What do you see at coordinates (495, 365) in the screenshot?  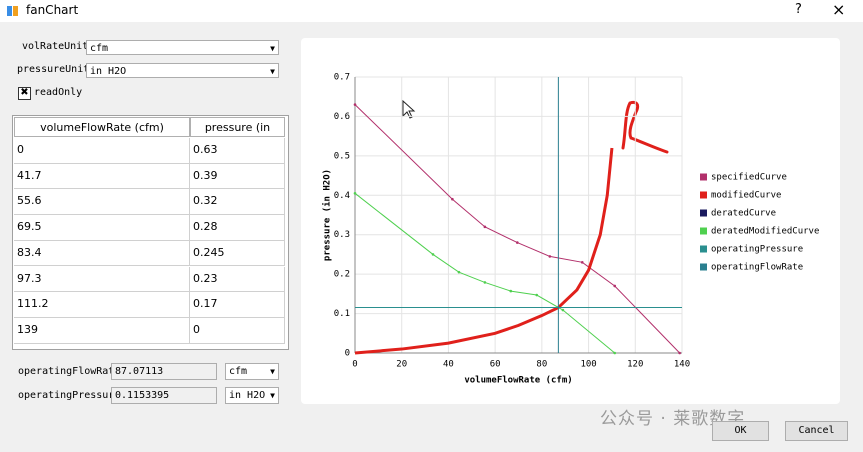 I see `x-tick-label: 60` at bounding box center [495, 365].